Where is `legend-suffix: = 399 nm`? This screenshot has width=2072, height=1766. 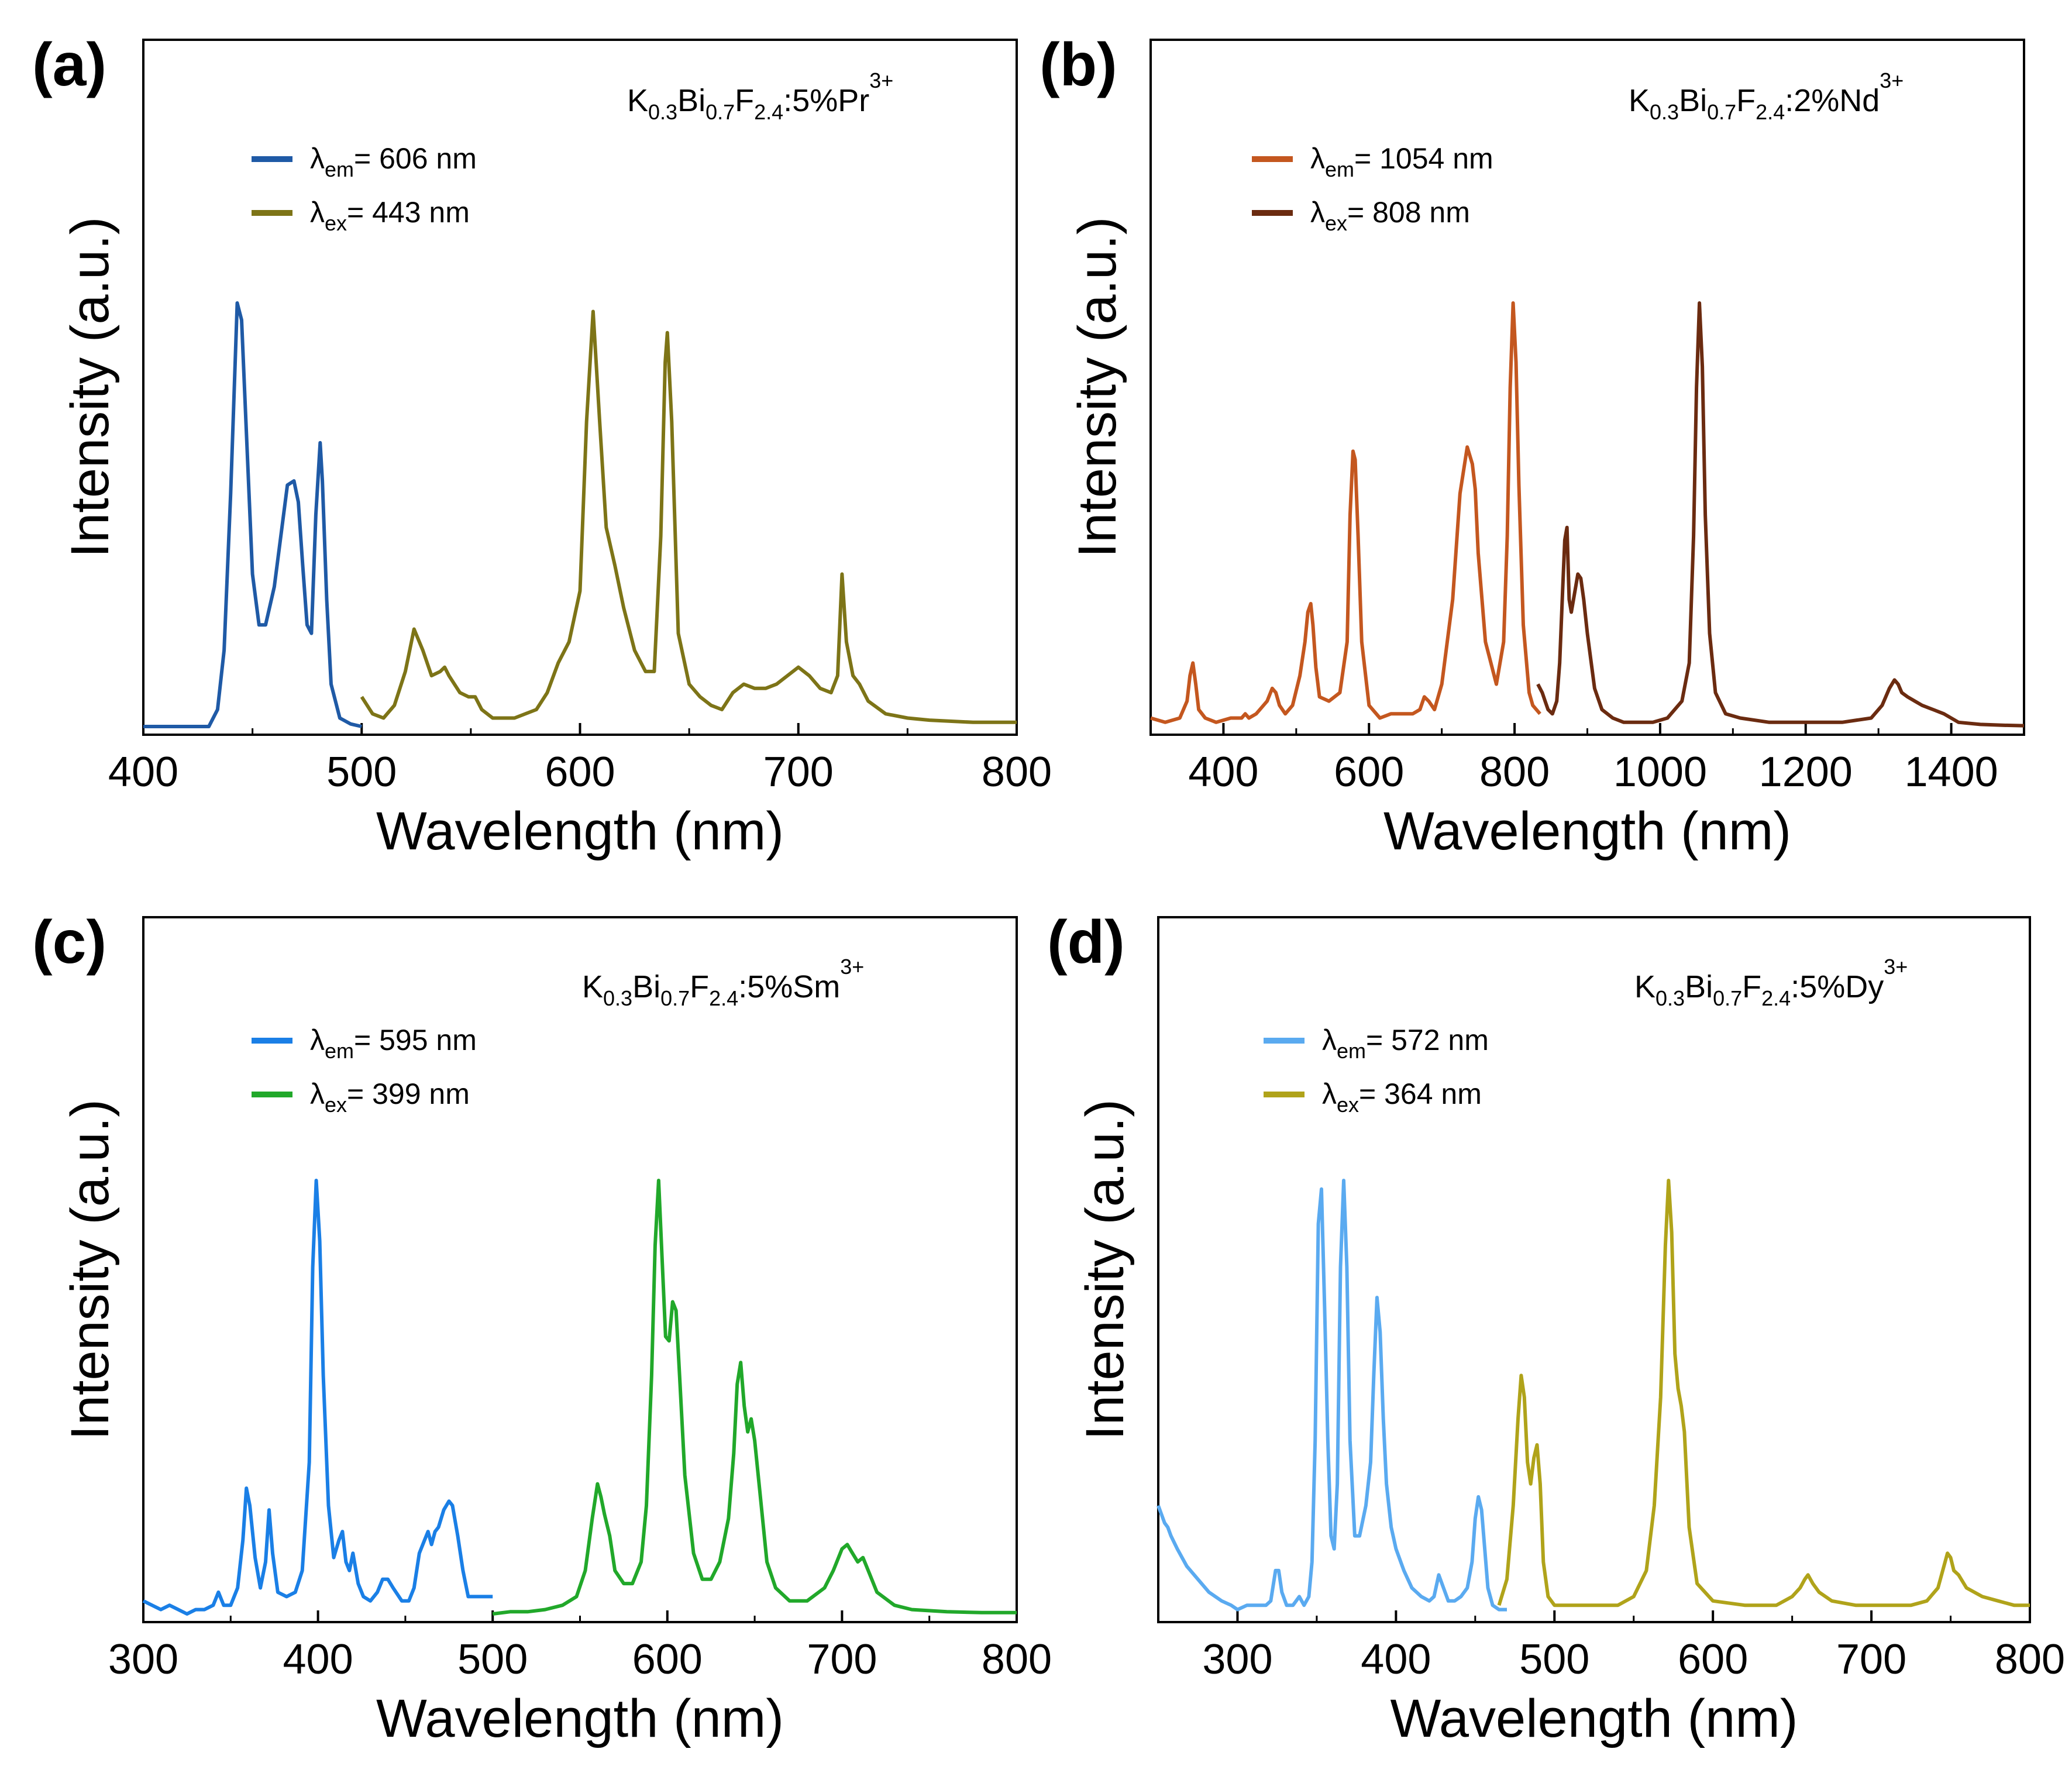
legend-suffix: = 399 nm is located at coordinates (408, 1094).